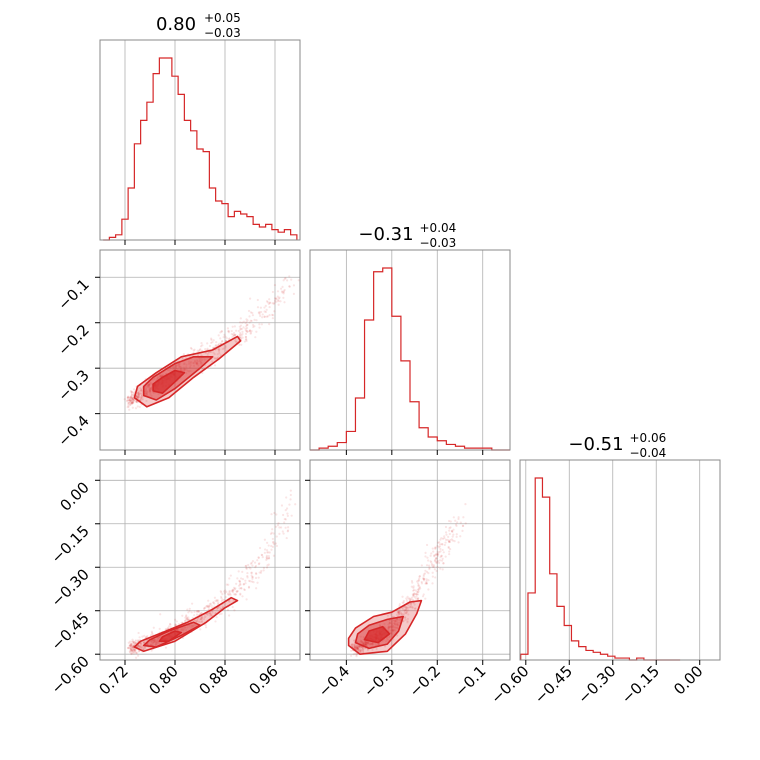  I want to click on title-median: −0.51, so click(595, 444).